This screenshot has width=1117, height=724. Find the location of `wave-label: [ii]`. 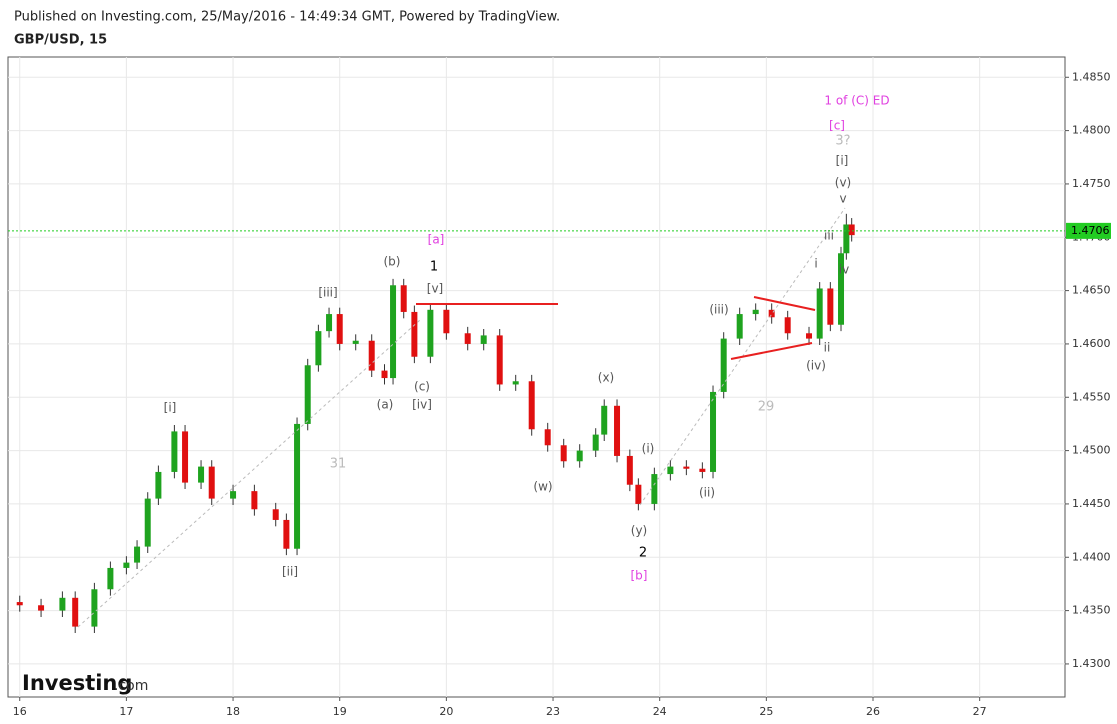

wave-label: [ii] is located at coordinates (290, 572).